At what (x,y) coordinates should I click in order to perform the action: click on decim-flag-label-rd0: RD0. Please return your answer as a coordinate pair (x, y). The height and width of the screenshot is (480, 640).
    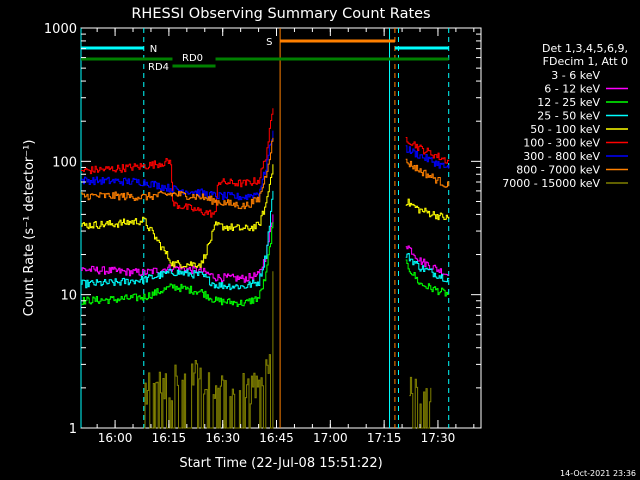
    Looking at the image, I should click on (192, 58).